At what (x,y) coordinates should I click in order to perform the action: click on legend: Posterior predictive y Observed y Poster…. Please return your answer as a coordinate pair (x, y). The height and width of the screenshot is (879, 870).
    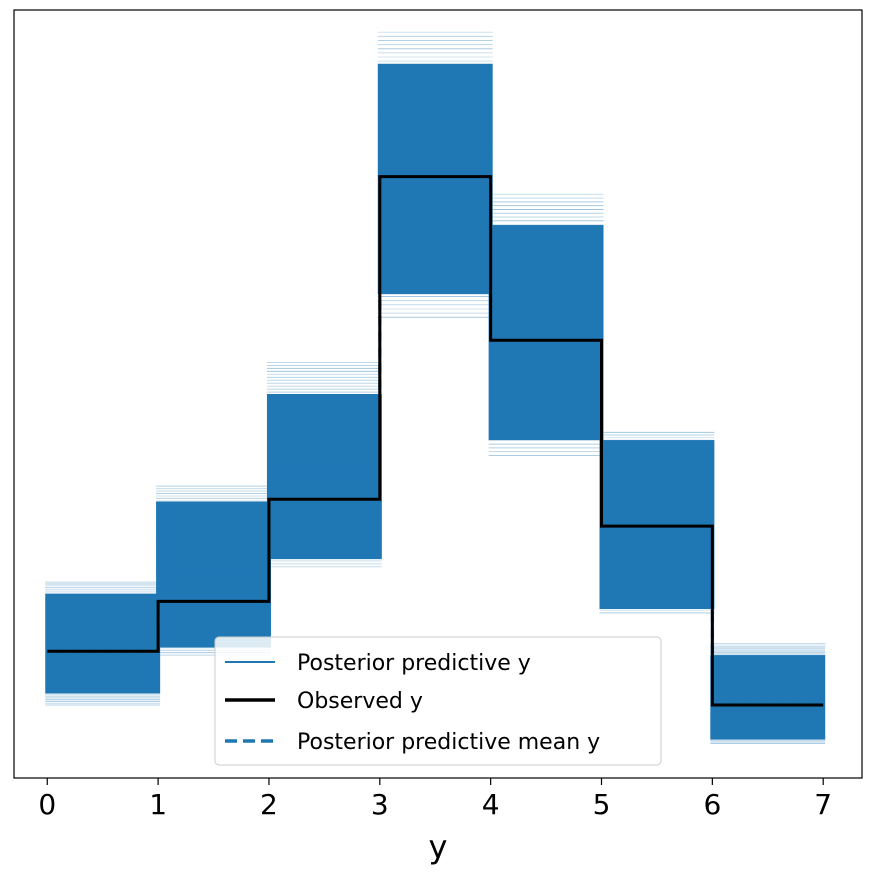
    Looking at the image, I should click on (438, 701).